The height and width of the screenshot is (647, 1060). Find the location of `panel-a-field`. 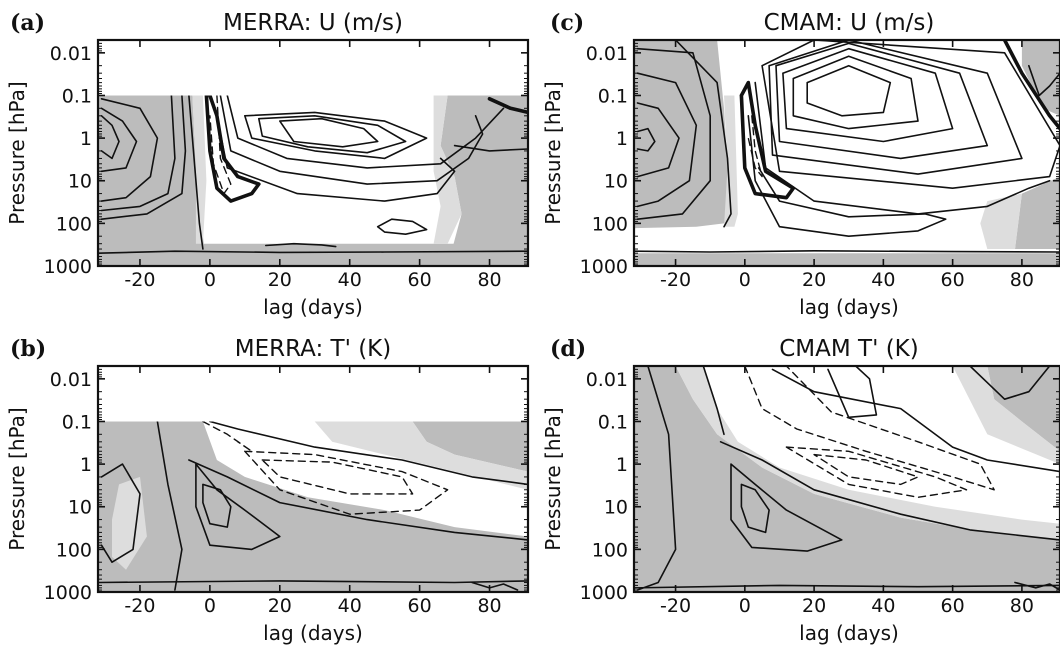

panel-a-field is located at coordinates (313, 180).